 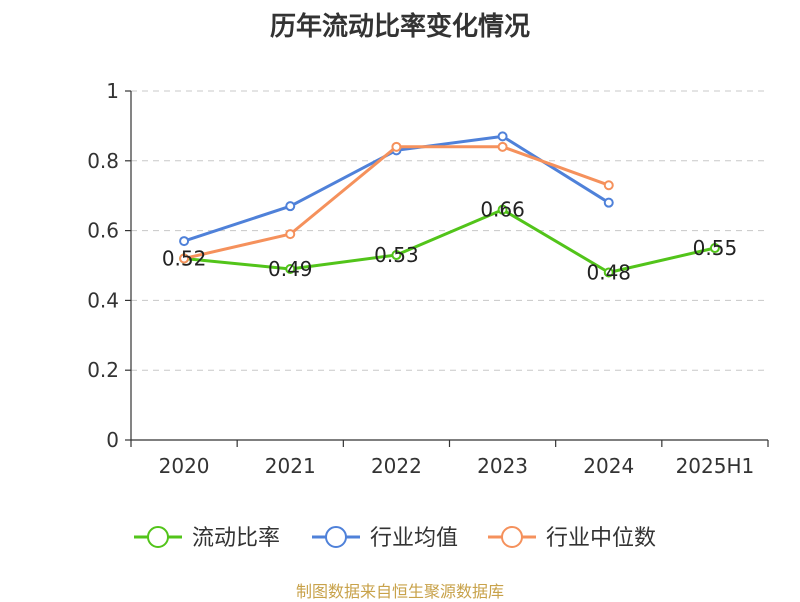 I want to click on data-label: 0.53, so click(x=396, y=255).